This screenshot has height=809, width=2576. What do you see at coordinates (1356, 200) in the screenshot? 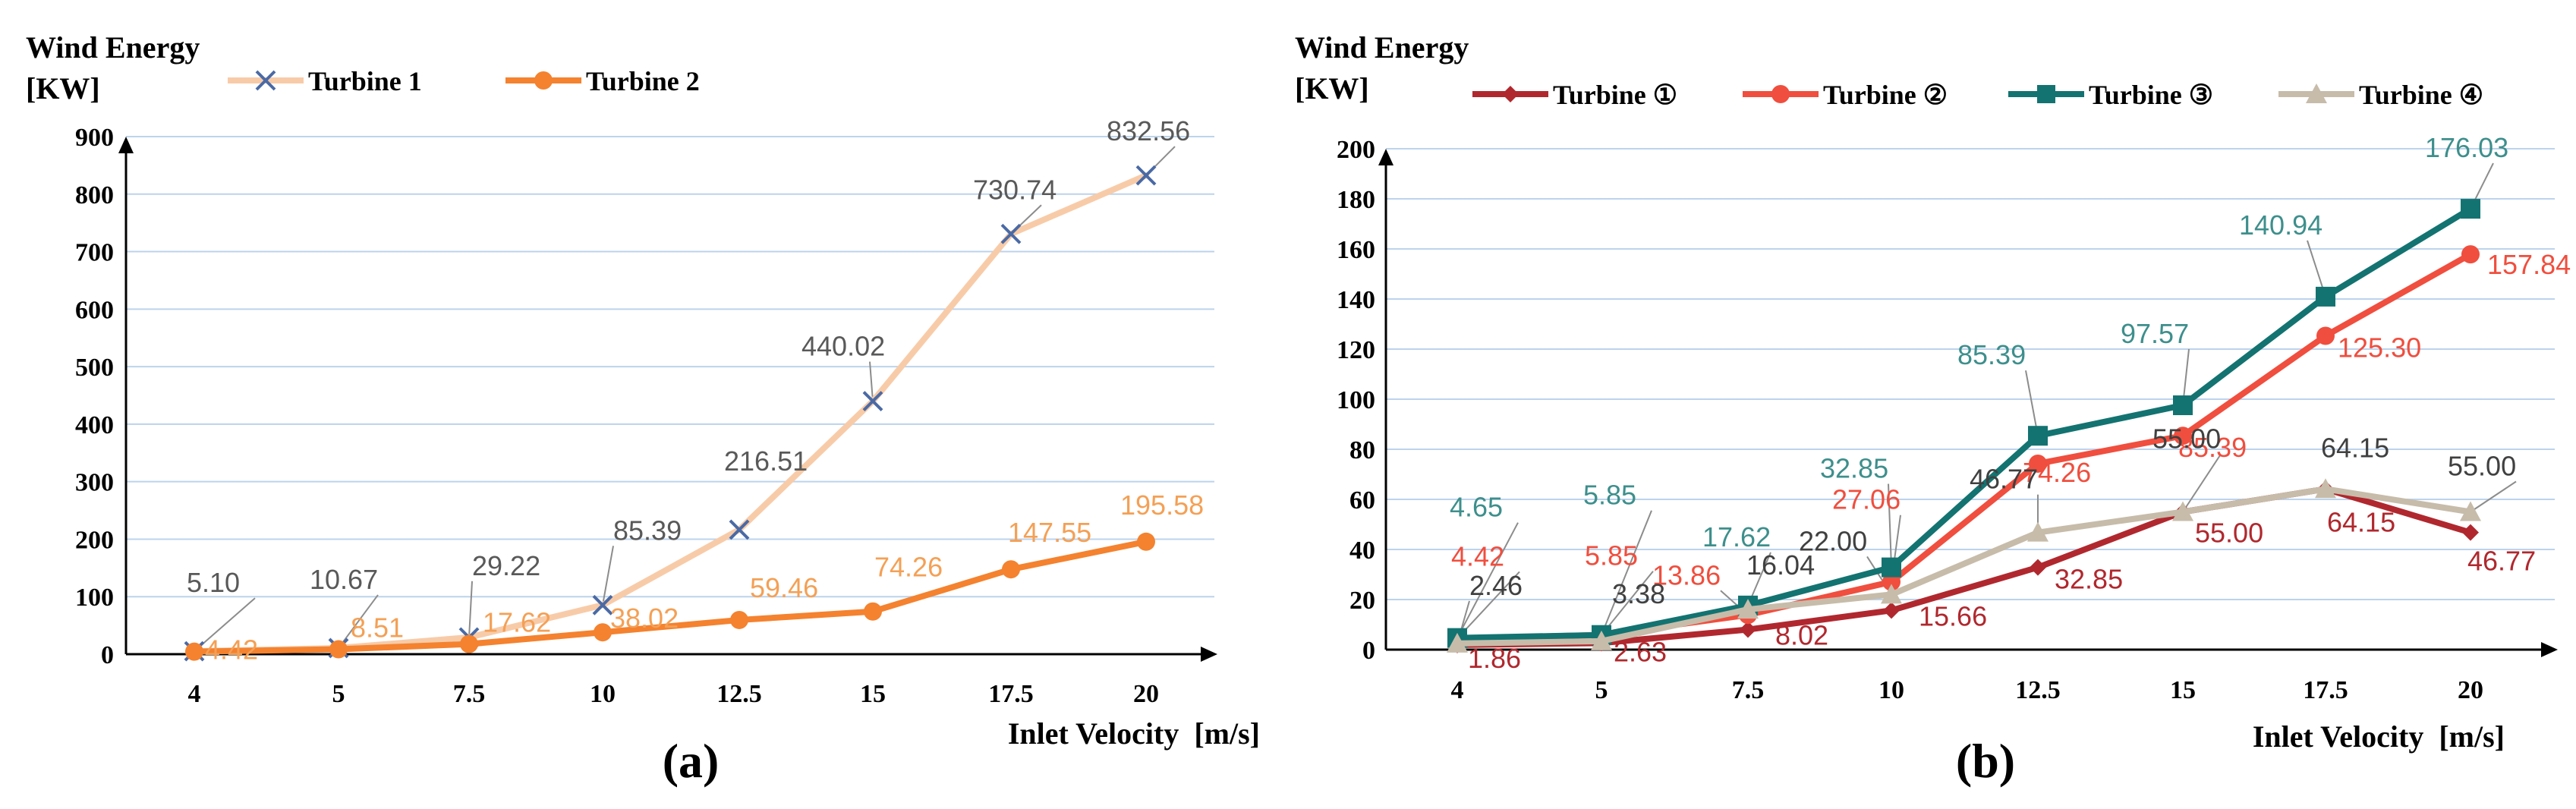
I see `chart-b-ytick-label: 180` at bounding box center [1356, 200].